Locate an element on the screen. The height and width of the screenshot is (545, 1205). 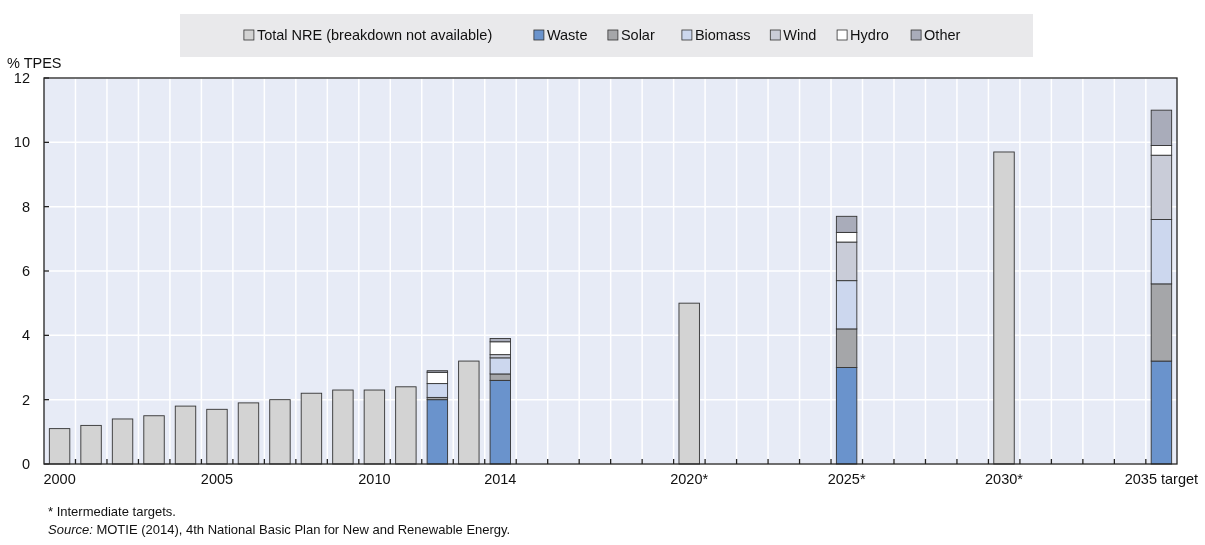
legend-label: Total NRE (breakdown not available) is located at coordinates (374, 35).